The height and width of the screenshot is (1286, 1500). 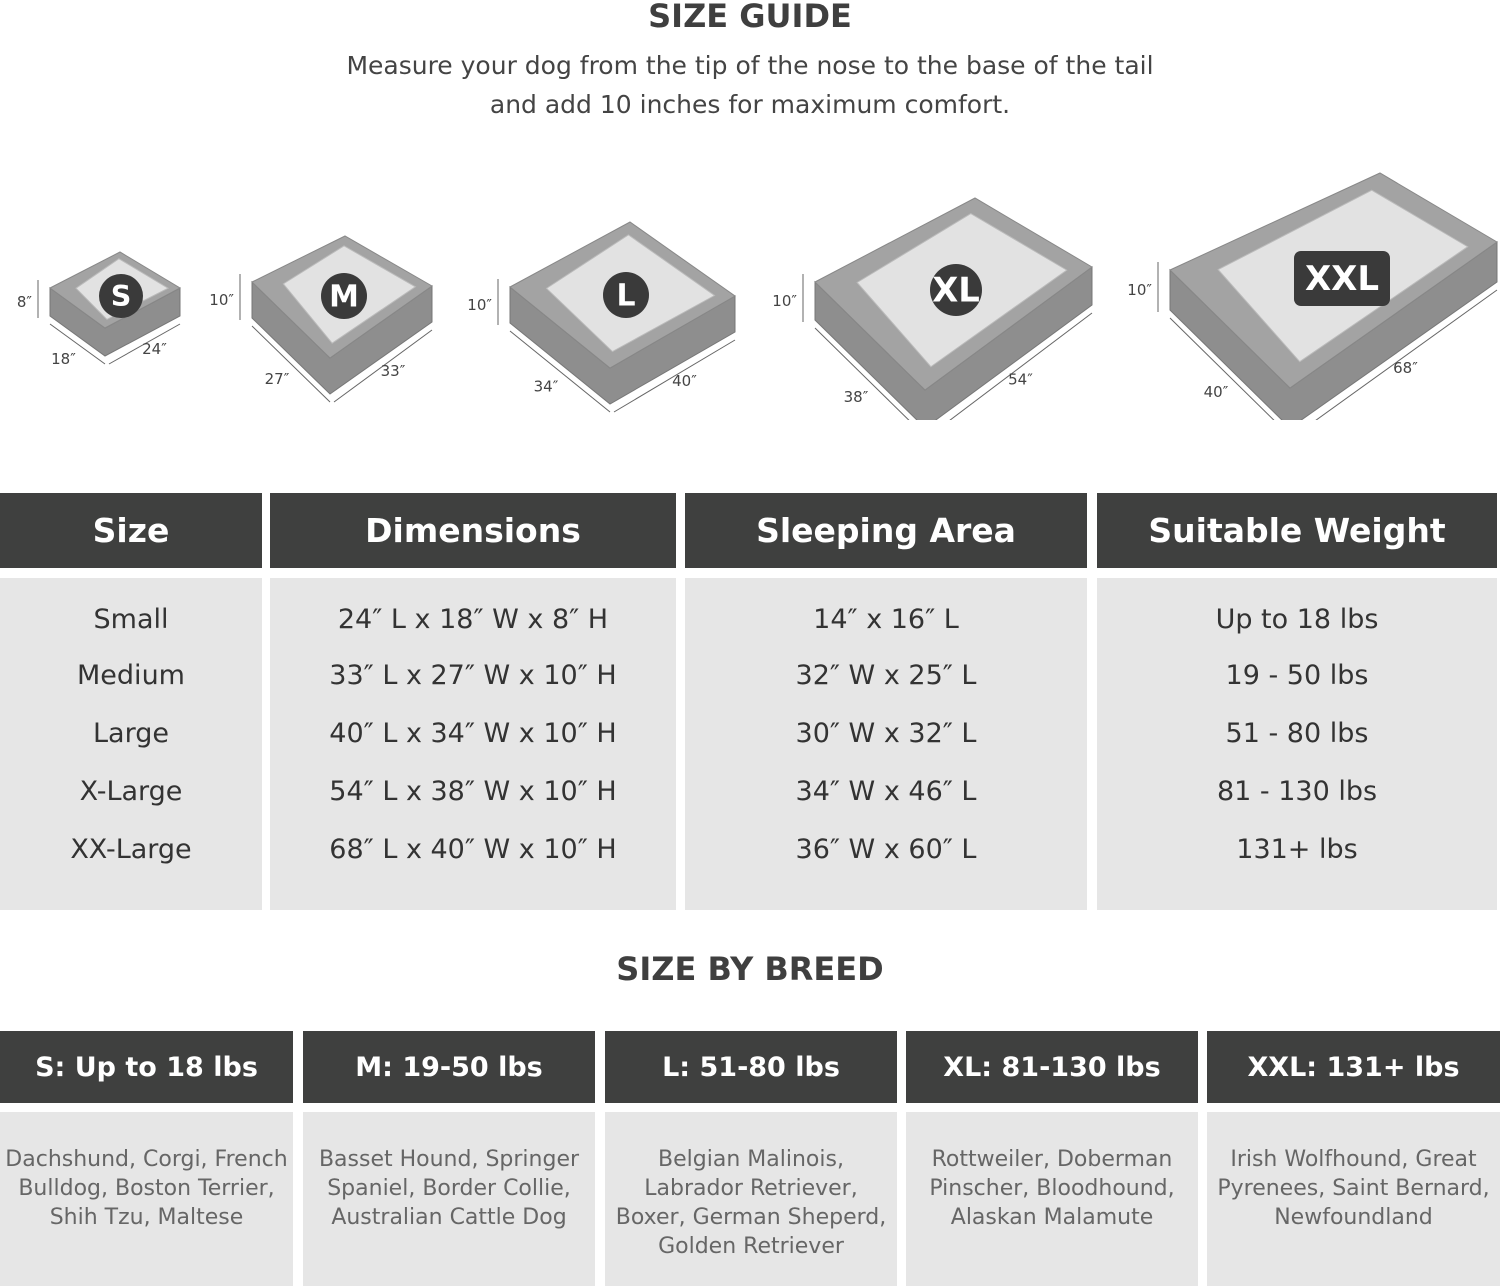 What do you see at coordinates (1353, 1217) in the screenshot?
I see `breed-line: Newfoundland` at bounding box center [1353, 1217].